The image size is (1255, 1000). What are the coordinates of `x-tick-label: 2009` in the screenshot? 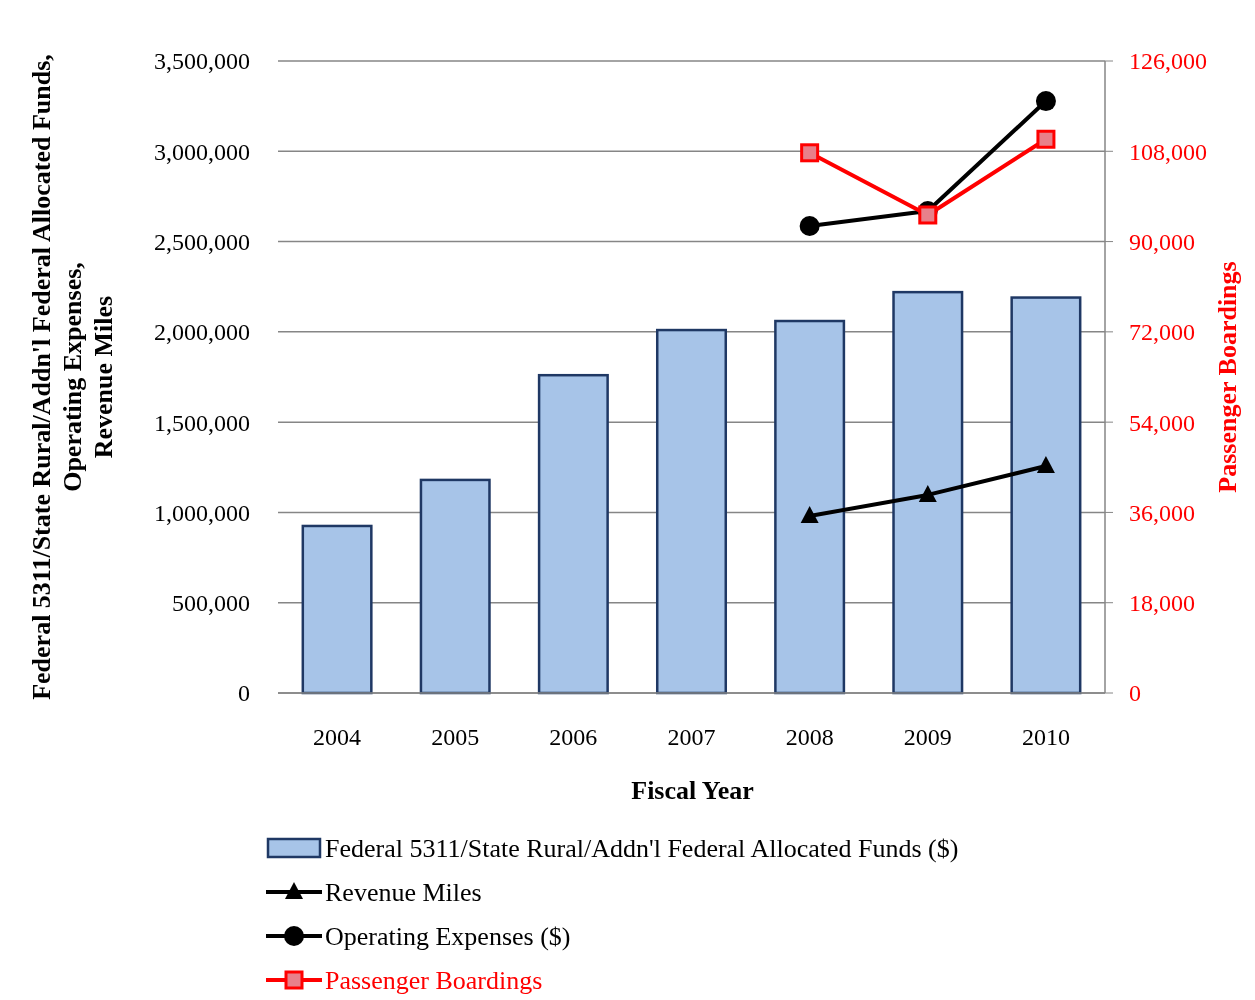 It's located at (927, 737).